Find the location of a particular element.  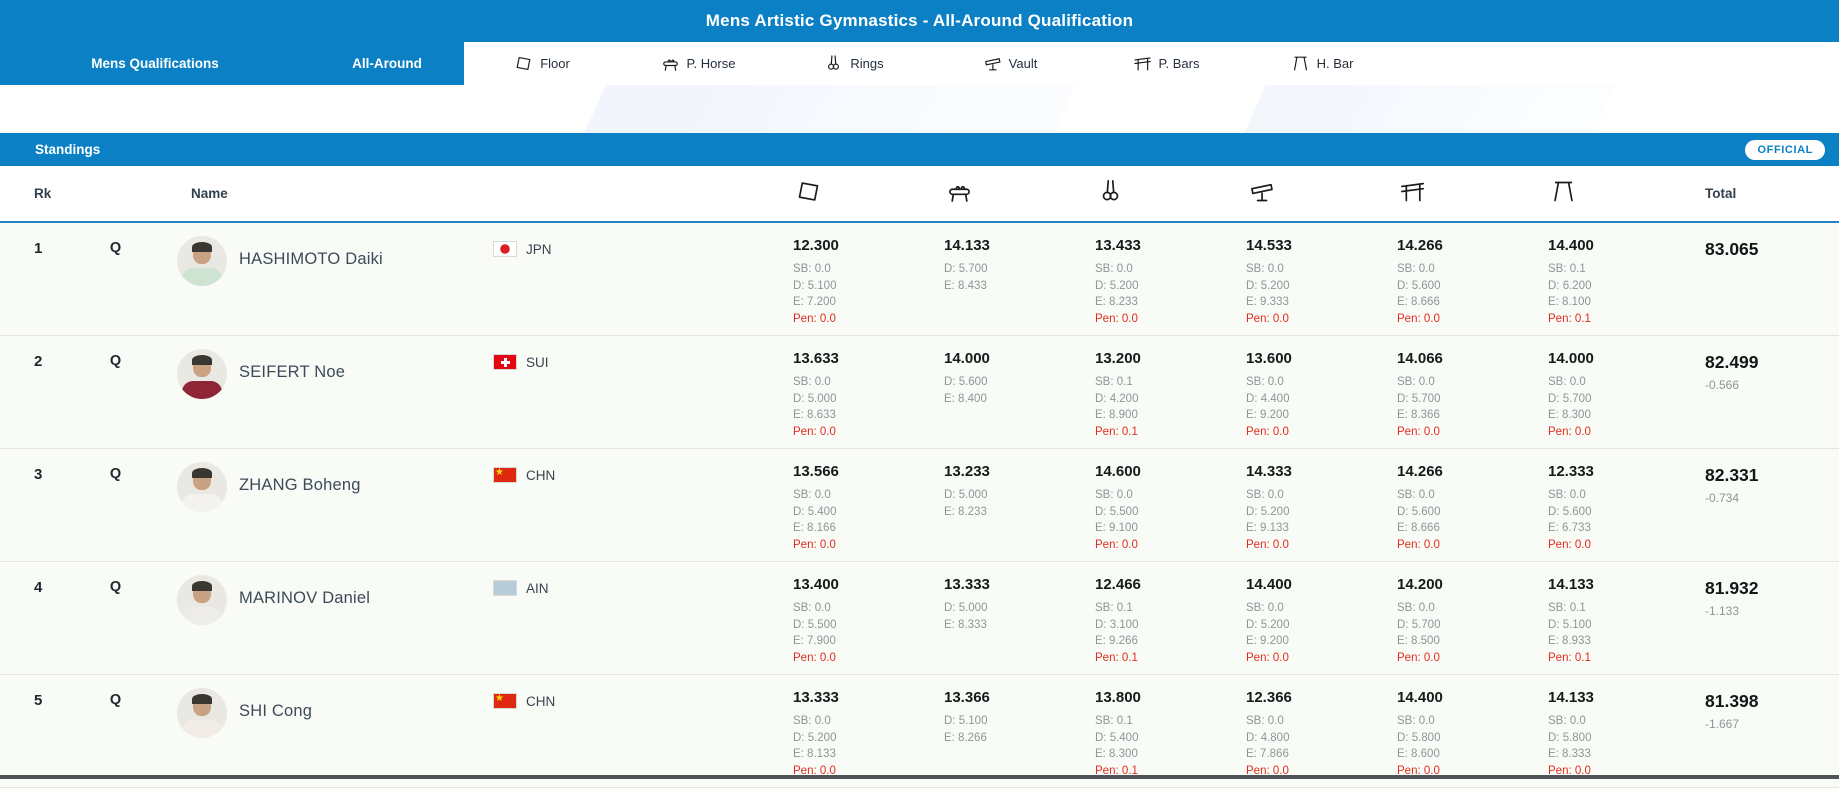

parallel-bars-icon is located at coordinates (1412, 191).